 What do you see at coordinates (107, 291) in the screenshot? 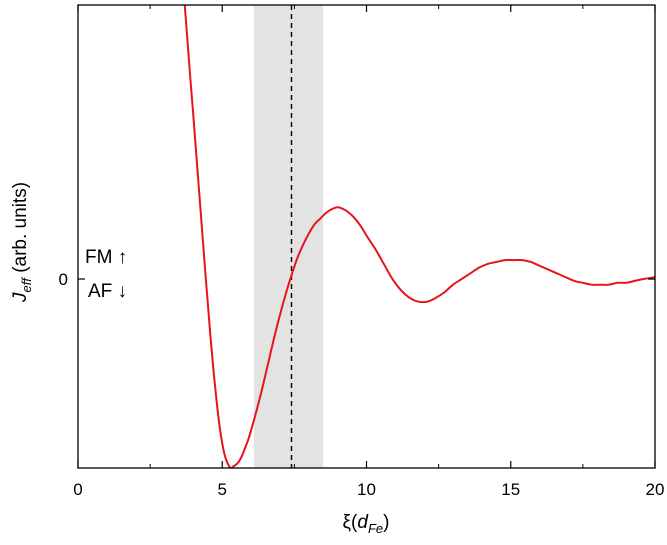
I see `af-annotation: AF ↓` at bounding box center [107, 291].